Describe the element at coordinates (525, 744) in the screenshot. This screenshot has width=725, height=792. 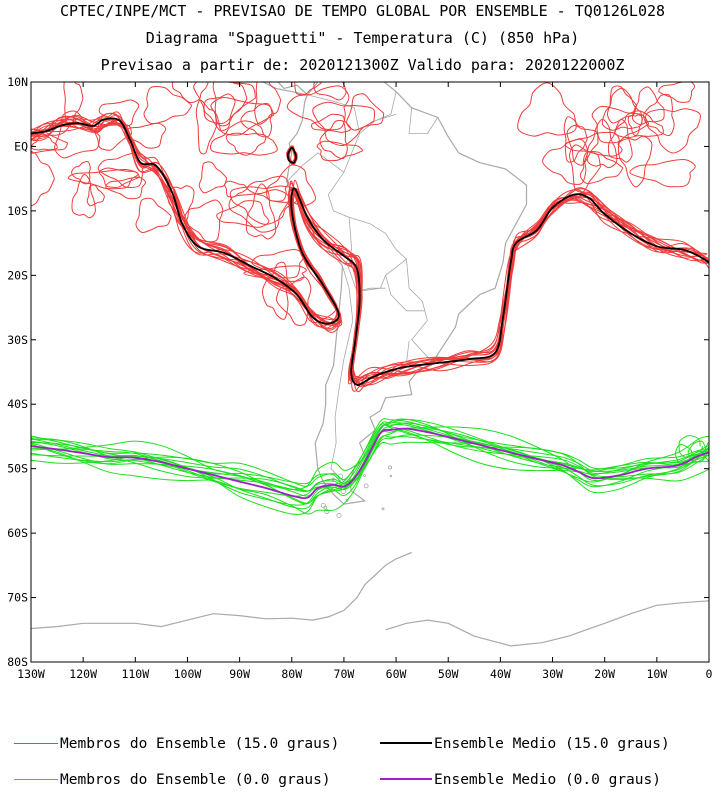
I see `legend-mean-15: Ensemble Medio (15.0 graus)` at that location.